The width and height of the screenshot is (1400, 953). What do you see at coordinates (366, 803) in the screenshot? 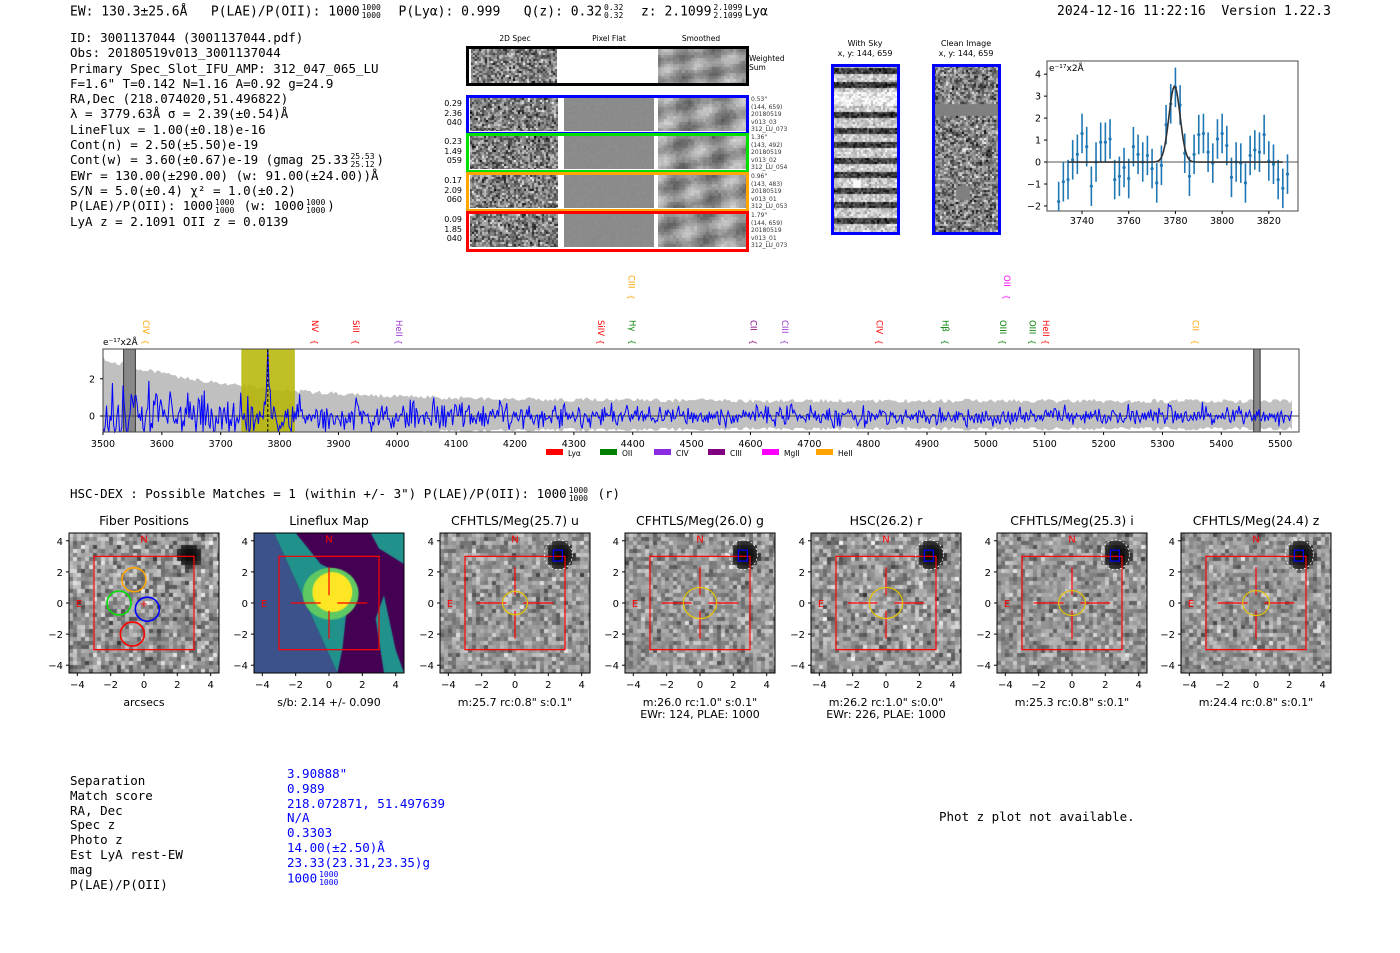
I see `match-value: 218.072871, 51.497639` at bounding box center [366, 803].